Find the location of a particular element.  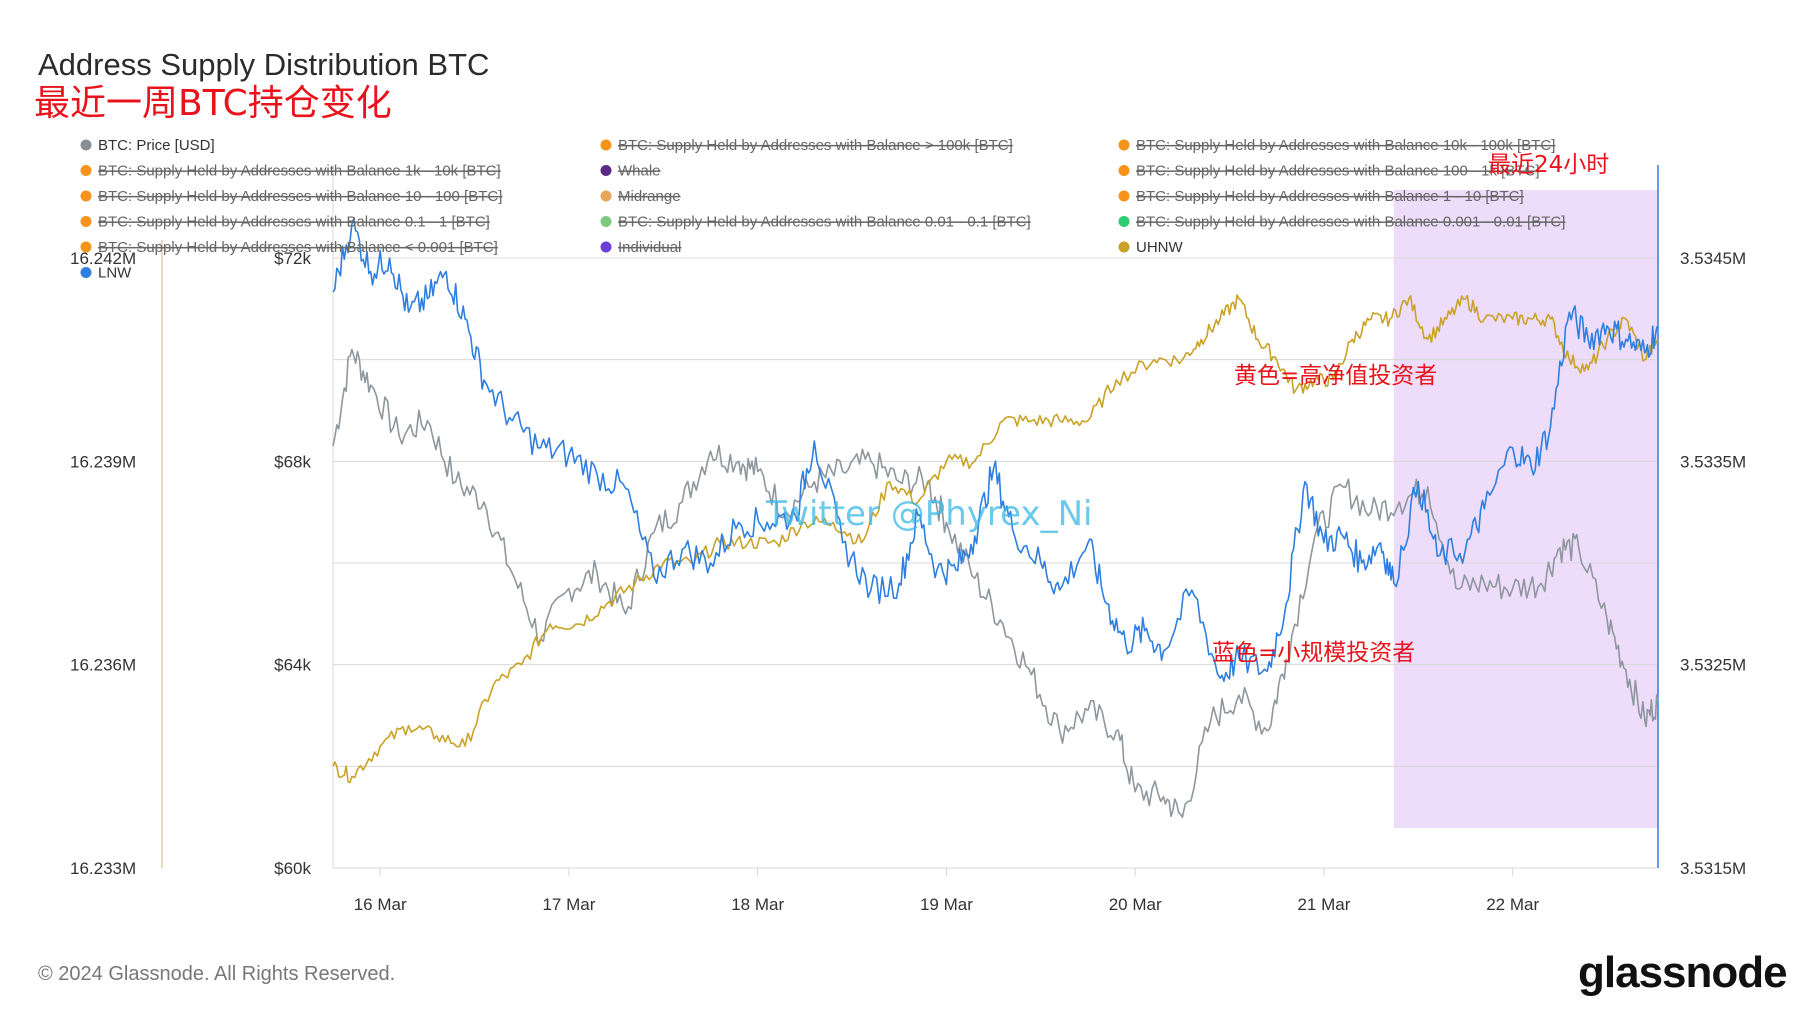

legend-label: Individual is located at coordinates (649, 247).